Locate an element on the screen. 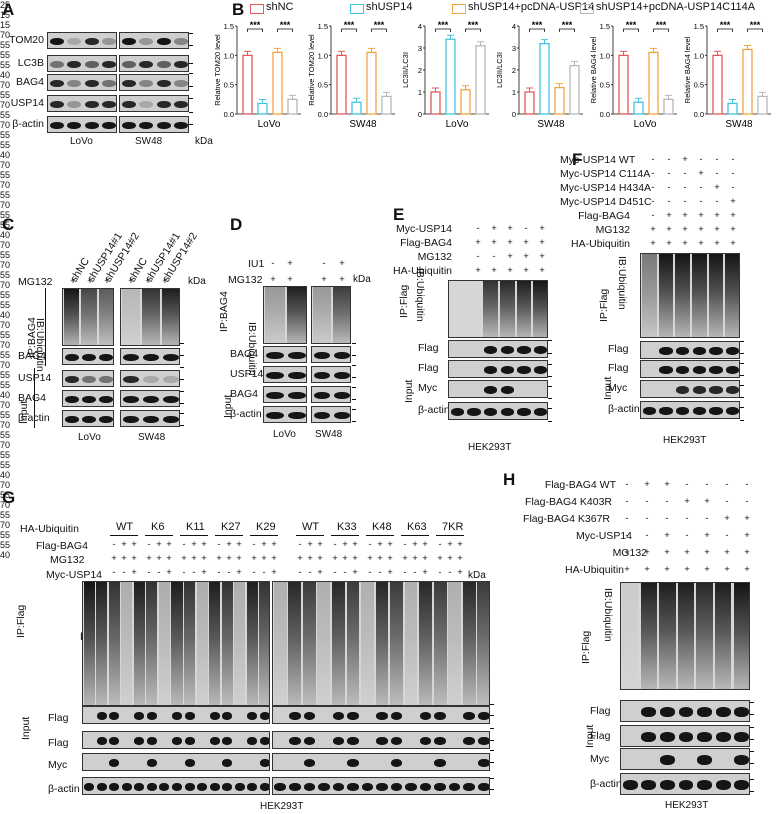 The image size is (783, 814). cond-sign-f: - is located at coordinates (717, 173).